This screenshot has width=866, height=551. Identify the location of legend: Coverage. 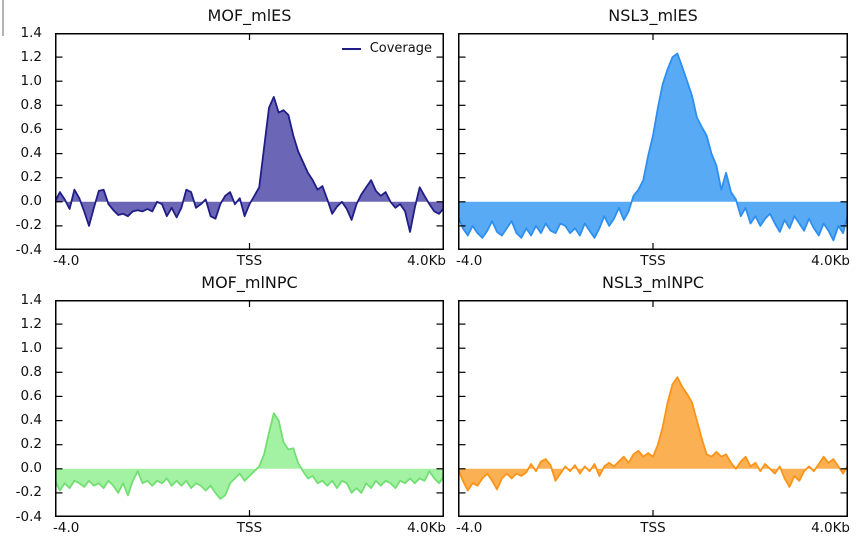
(386, 49).